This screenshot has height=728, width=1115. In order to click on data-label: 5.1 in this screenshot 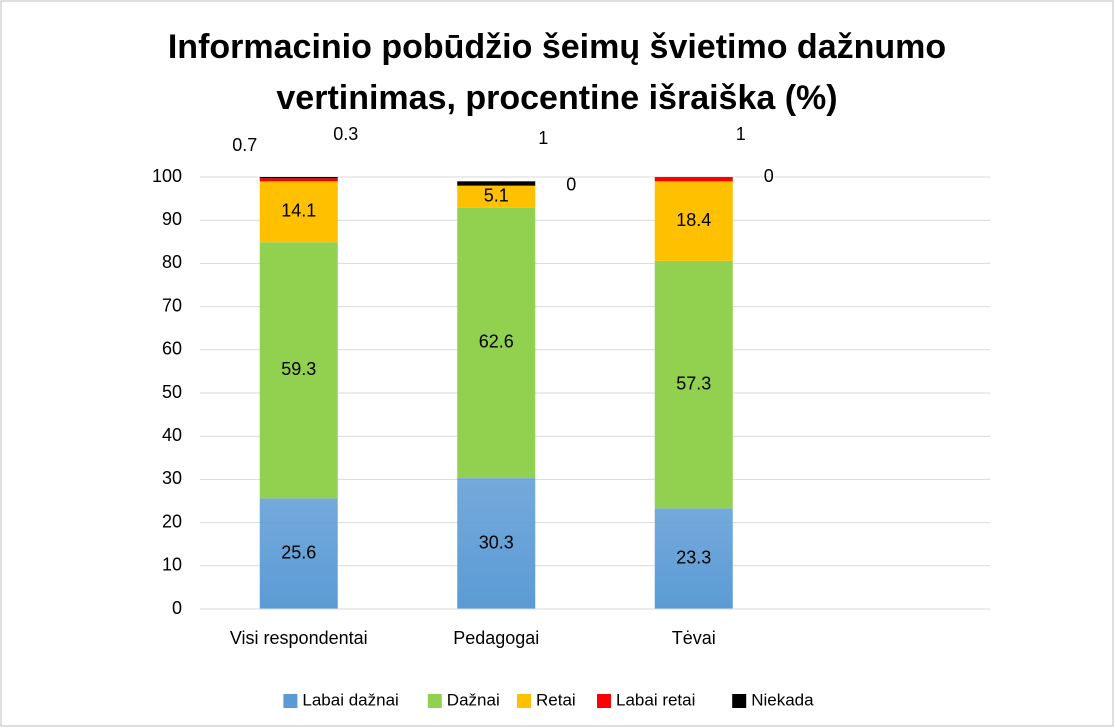, I will do `click(496, 195)`.